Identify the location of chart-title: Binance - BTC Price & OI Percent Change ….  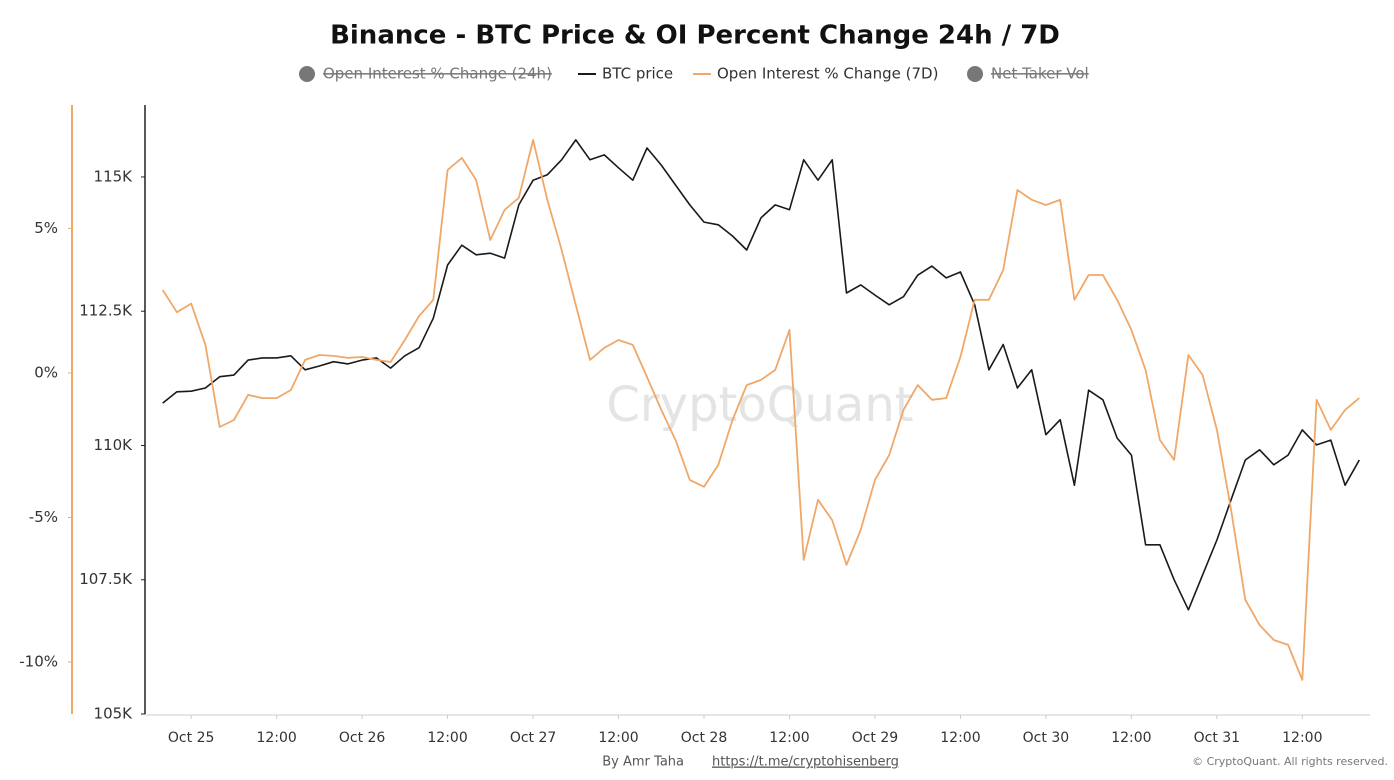
(695, 36).